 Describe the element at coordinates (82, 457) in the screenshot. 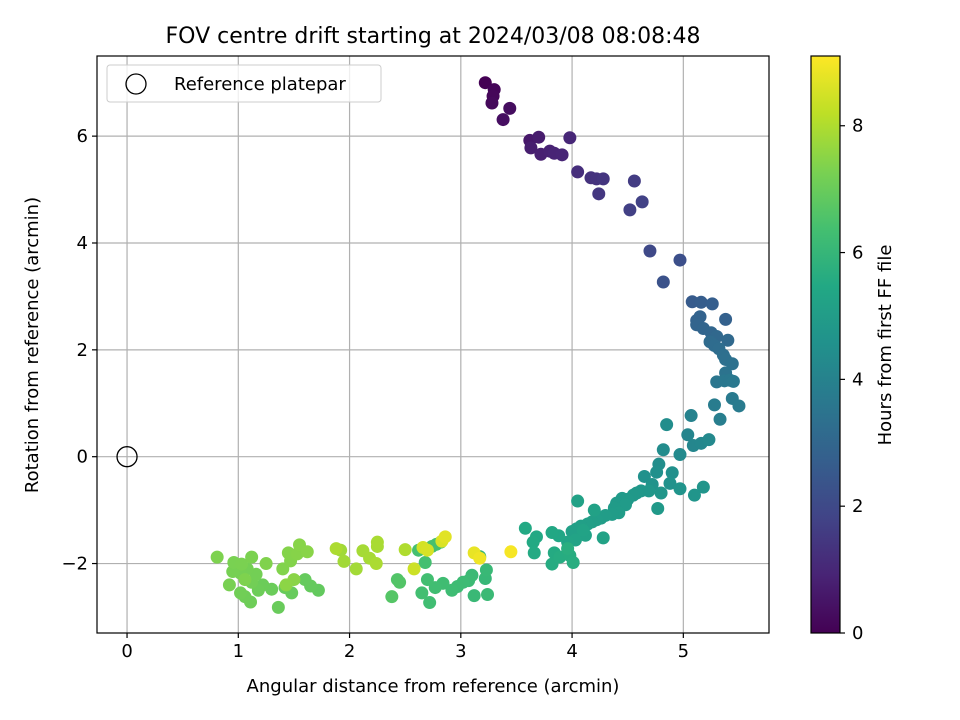

I see `y-tick-label: 0` at that location.